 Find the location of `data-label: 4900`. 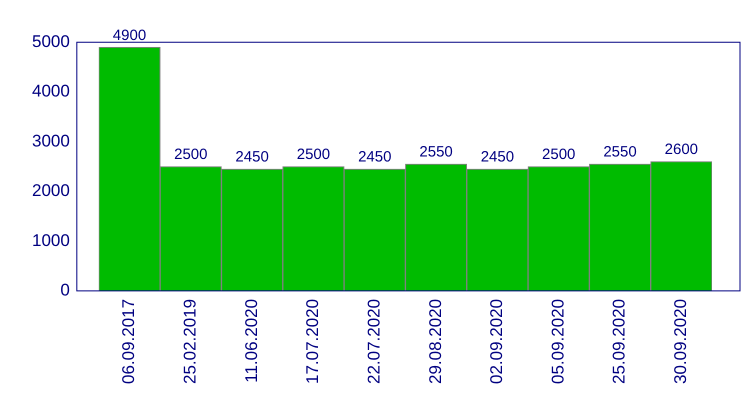

data-label: 4900 is located at coordinates (129, 35).